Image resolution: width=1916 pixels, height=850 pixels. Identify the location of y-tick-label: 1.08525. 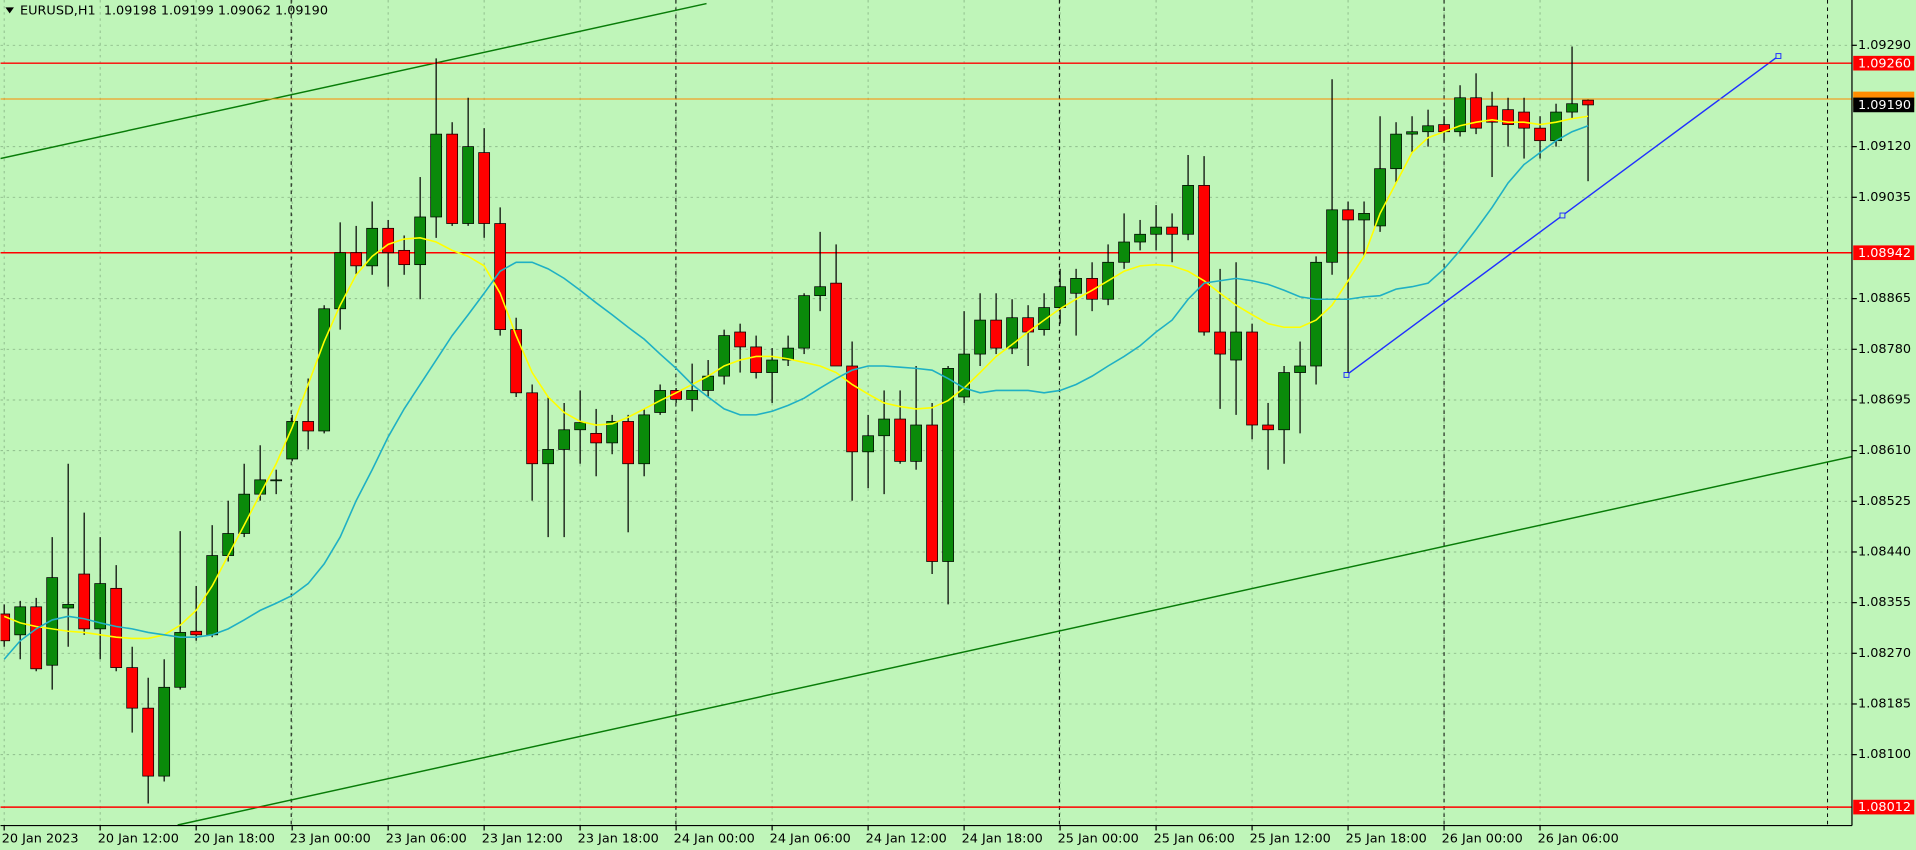
(1884, 501).